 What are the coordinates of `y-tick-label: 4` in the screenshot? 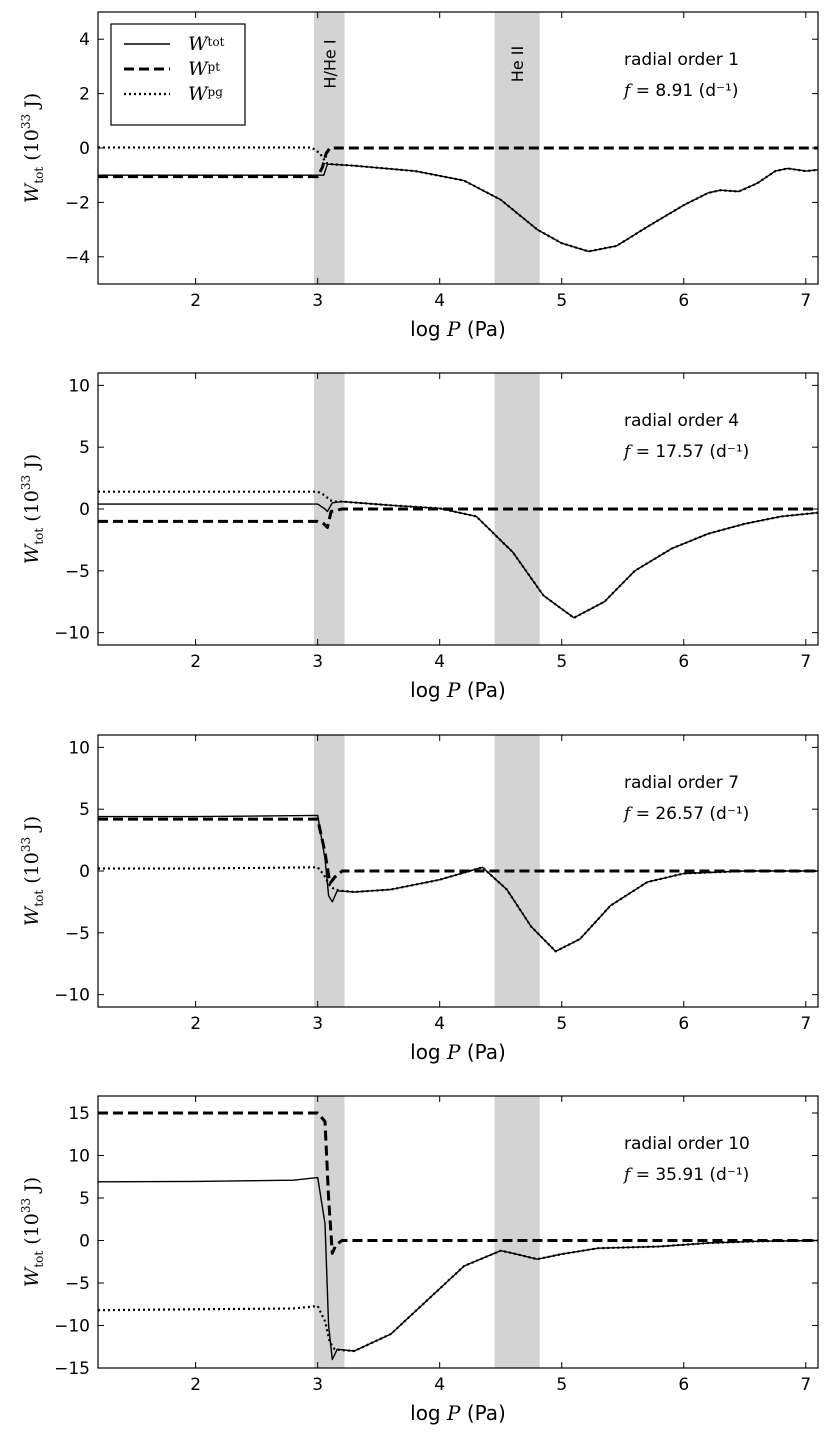 It's located at (84, 40).